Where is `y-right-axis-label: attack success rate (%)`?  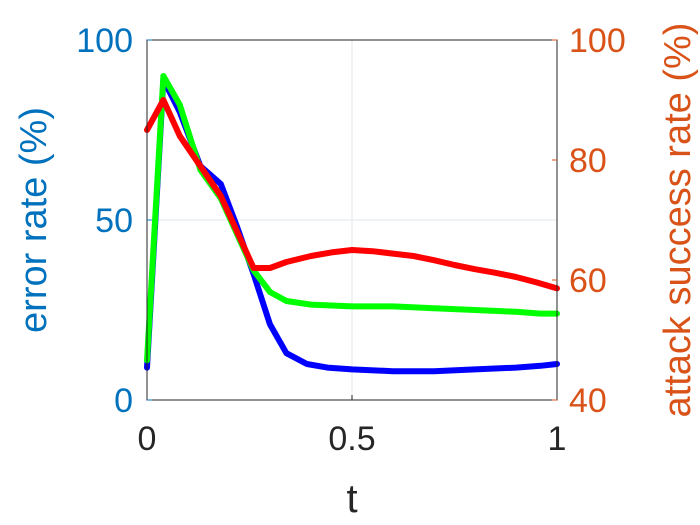 y-right-axis-label: attack success rate (%) is located at coordinates (678, 220).